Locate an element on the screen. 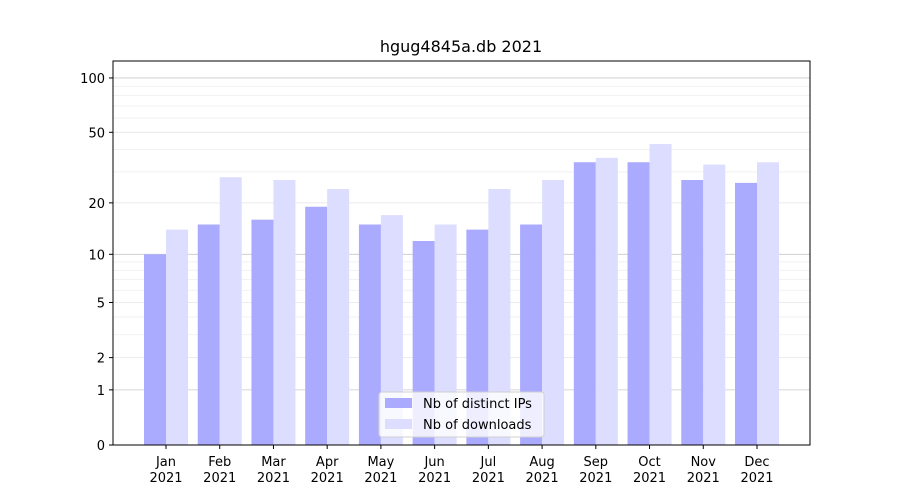 Image resolution: width=900 pixels, height=504 pixels. legend-label: Nb of downloads is located at coordinates (477, 425).